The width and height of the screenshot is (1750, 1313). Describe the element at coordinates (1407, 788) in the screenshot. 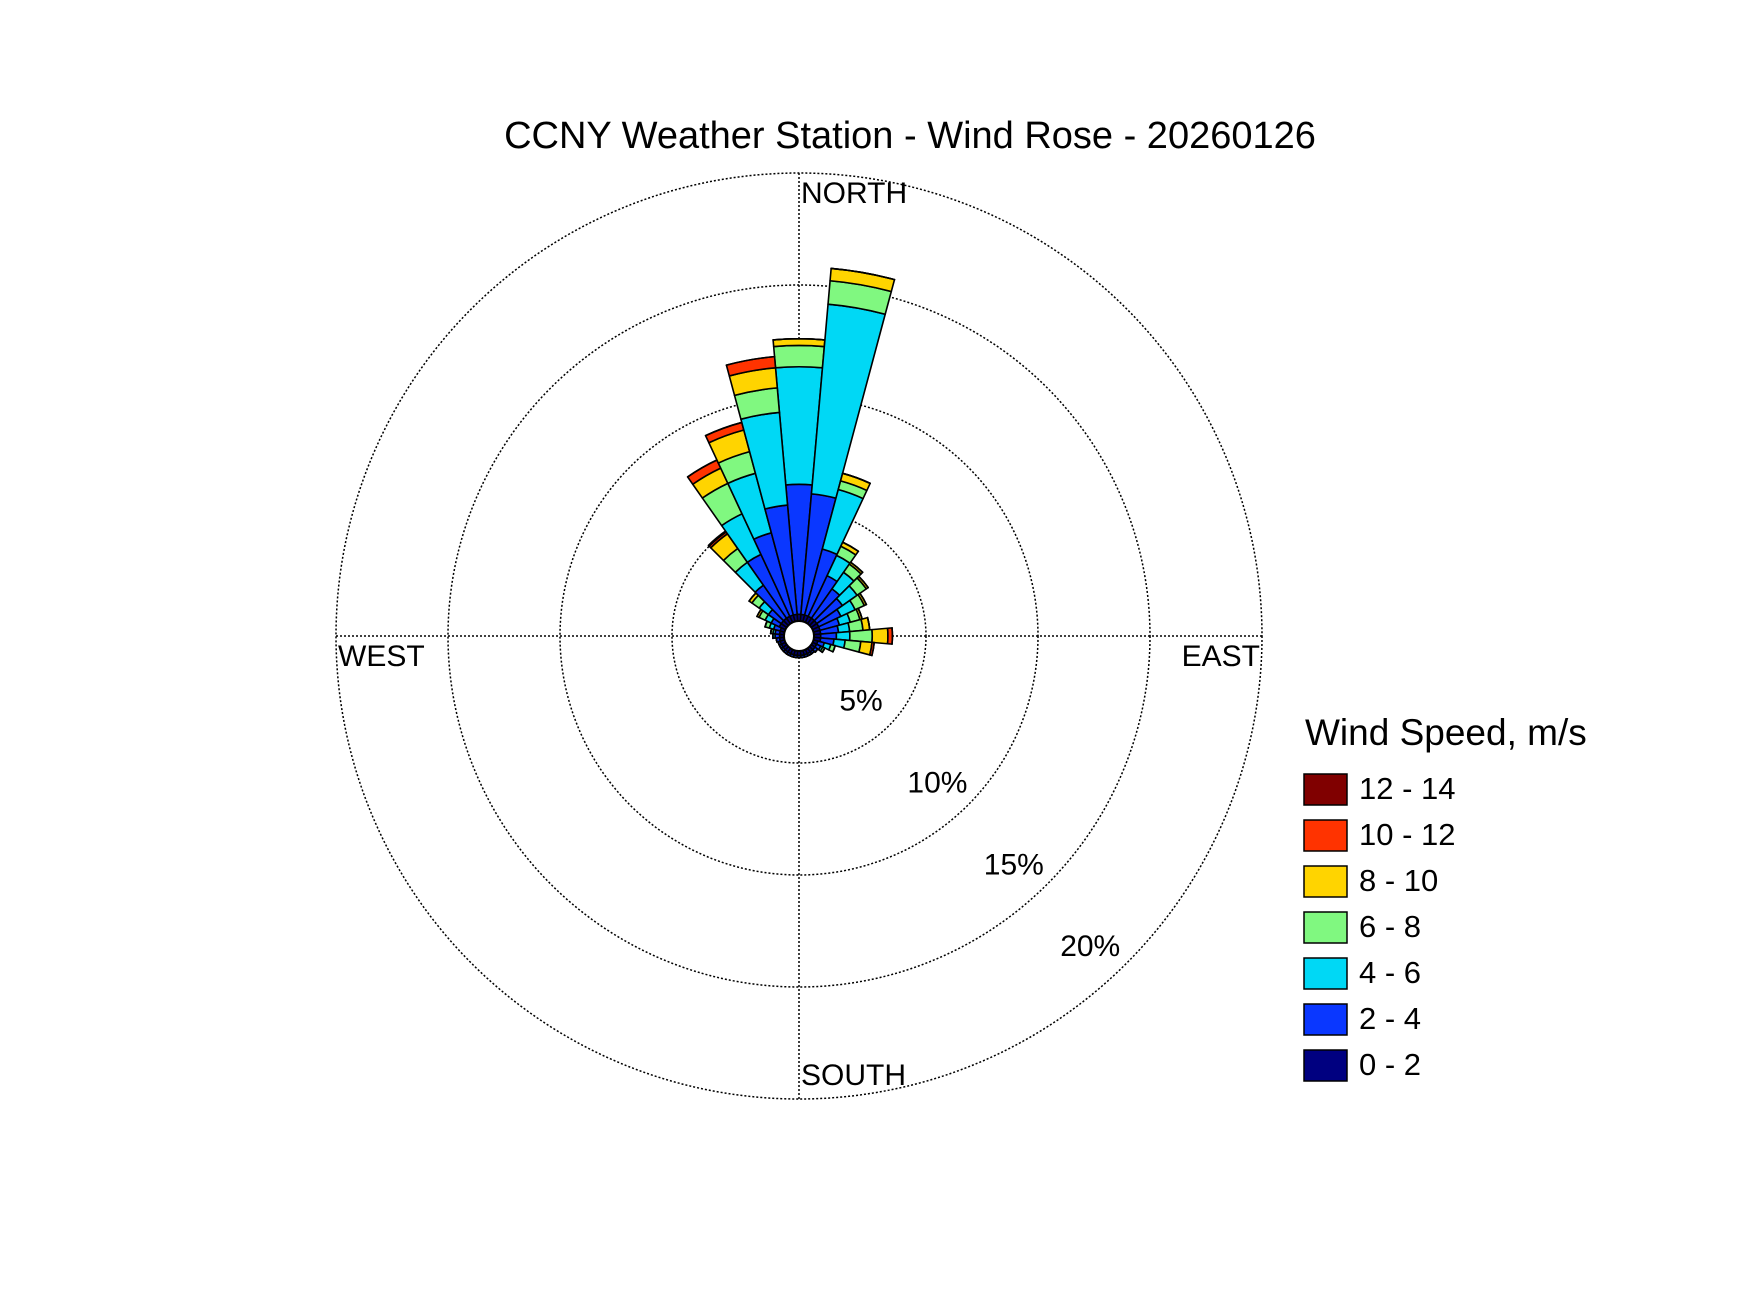

I see `legend-label: 12 - 14` at that location.